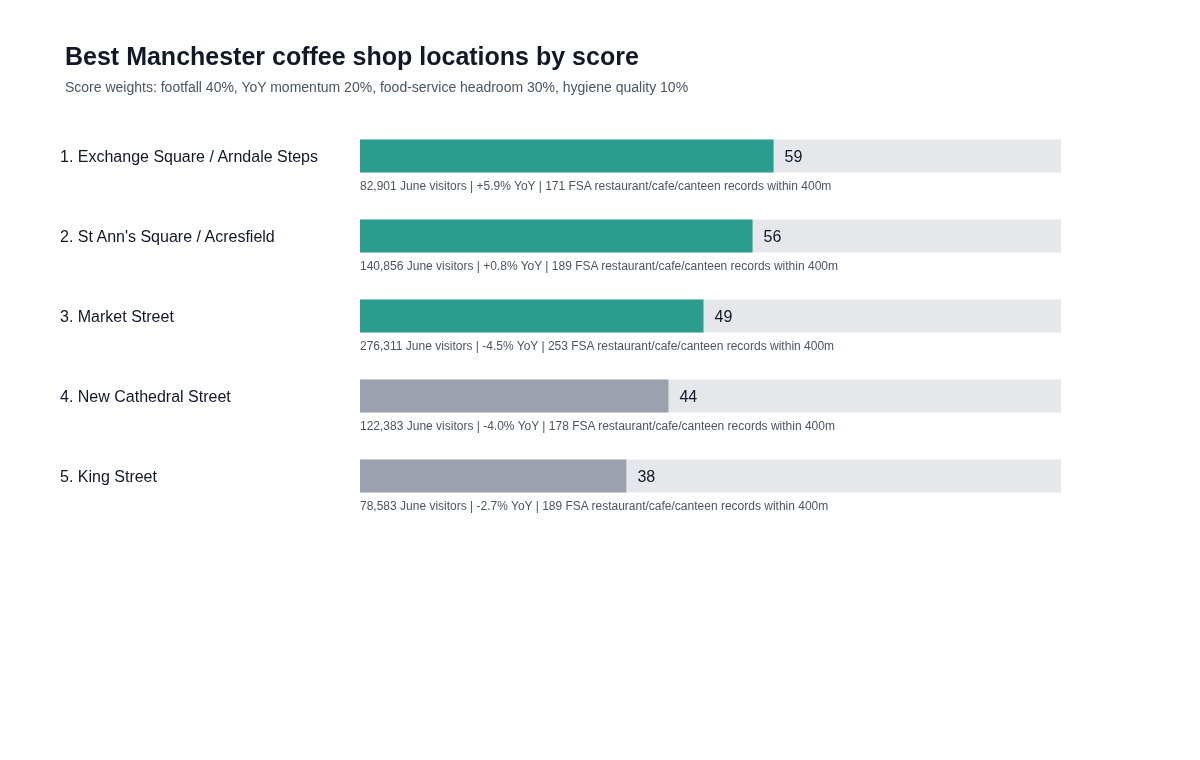  I want to click on annotation: 78,583 June visitors | -2.7% YoY | 189 FSA restaurant/cafe/canteen records within 400m, so click(594, 506).